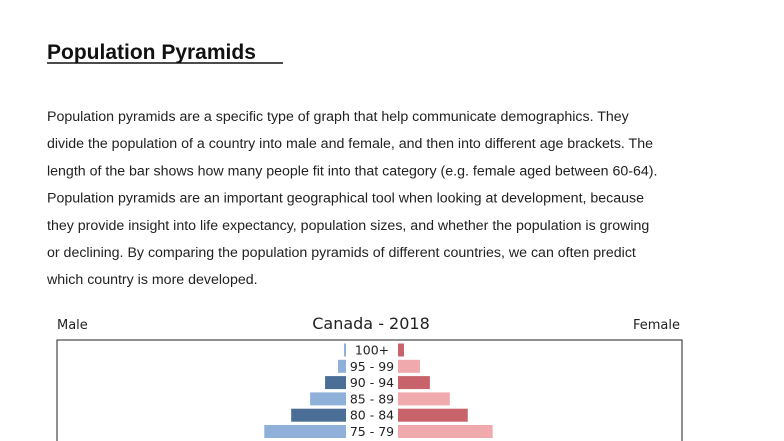  Describe the element at coordinates (151, 52) in the screenshot. I see `document-title: Population Pyramids` at that location.